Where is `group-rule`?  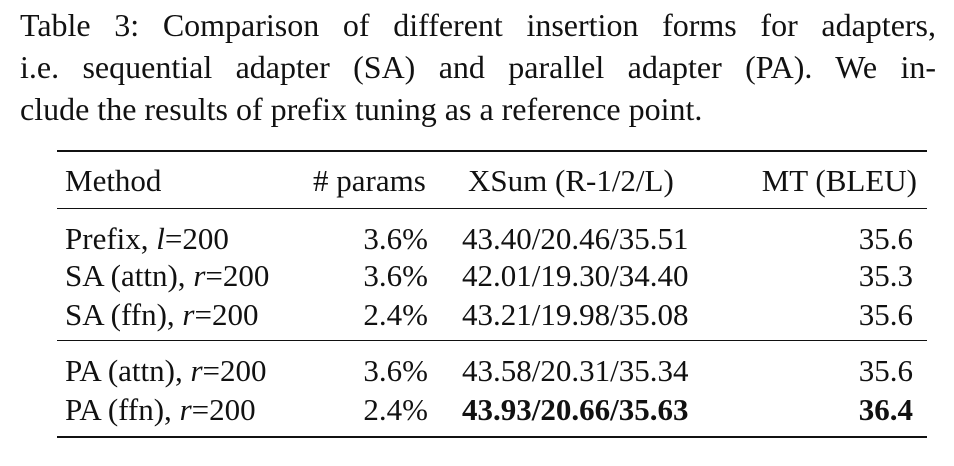
group-rule is located at coordinates (492, 341).